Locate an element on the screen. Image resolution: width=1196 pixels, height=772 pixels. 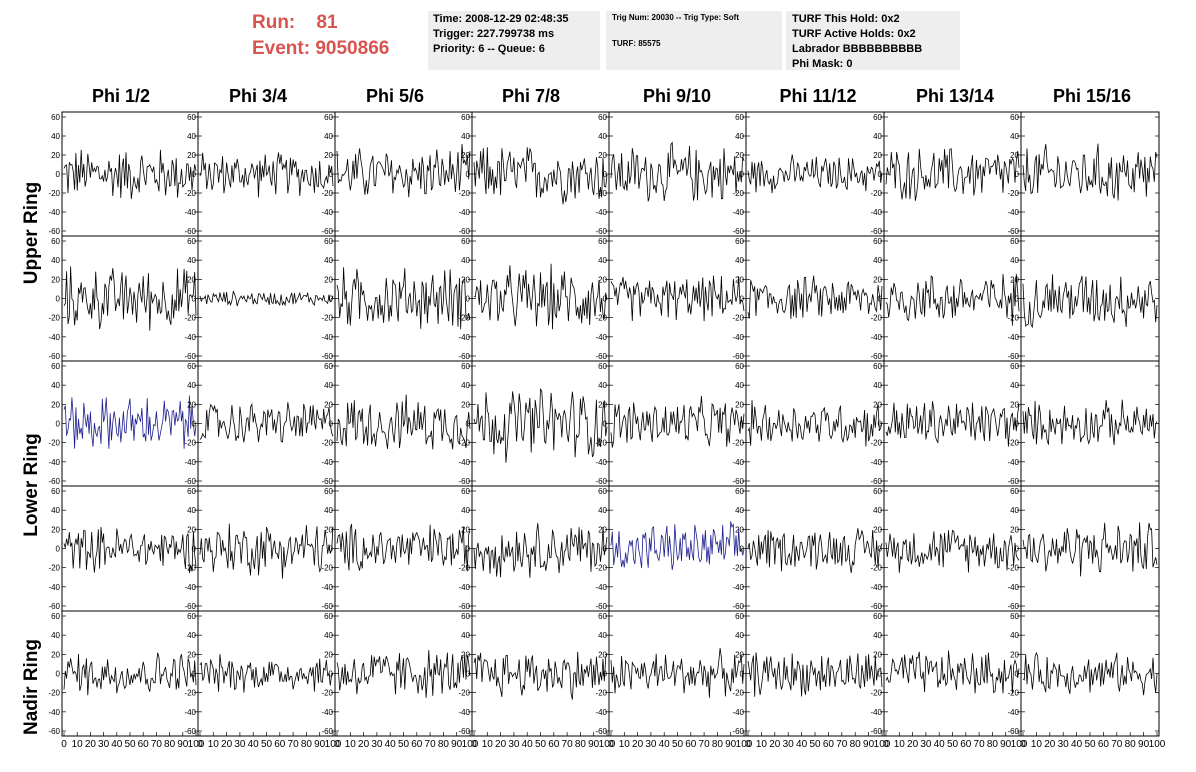
panel-r0-c2: -60 -40 -20 0 20 40 60 is located at coordinates (397, 174).